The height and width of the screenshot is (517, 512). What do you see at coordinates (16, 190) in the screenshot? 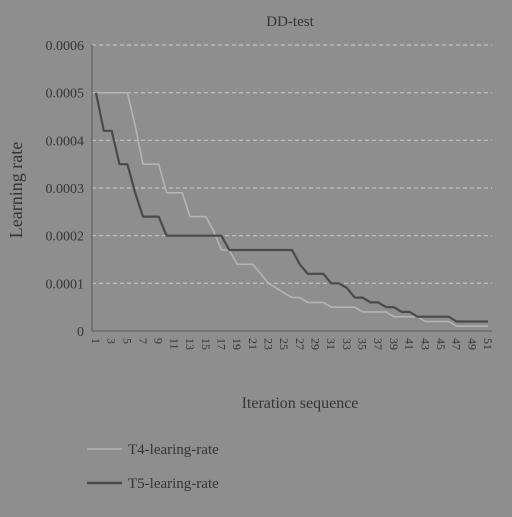
I see `y-axis-label: Learning rate` at bounding box center [16, 190].